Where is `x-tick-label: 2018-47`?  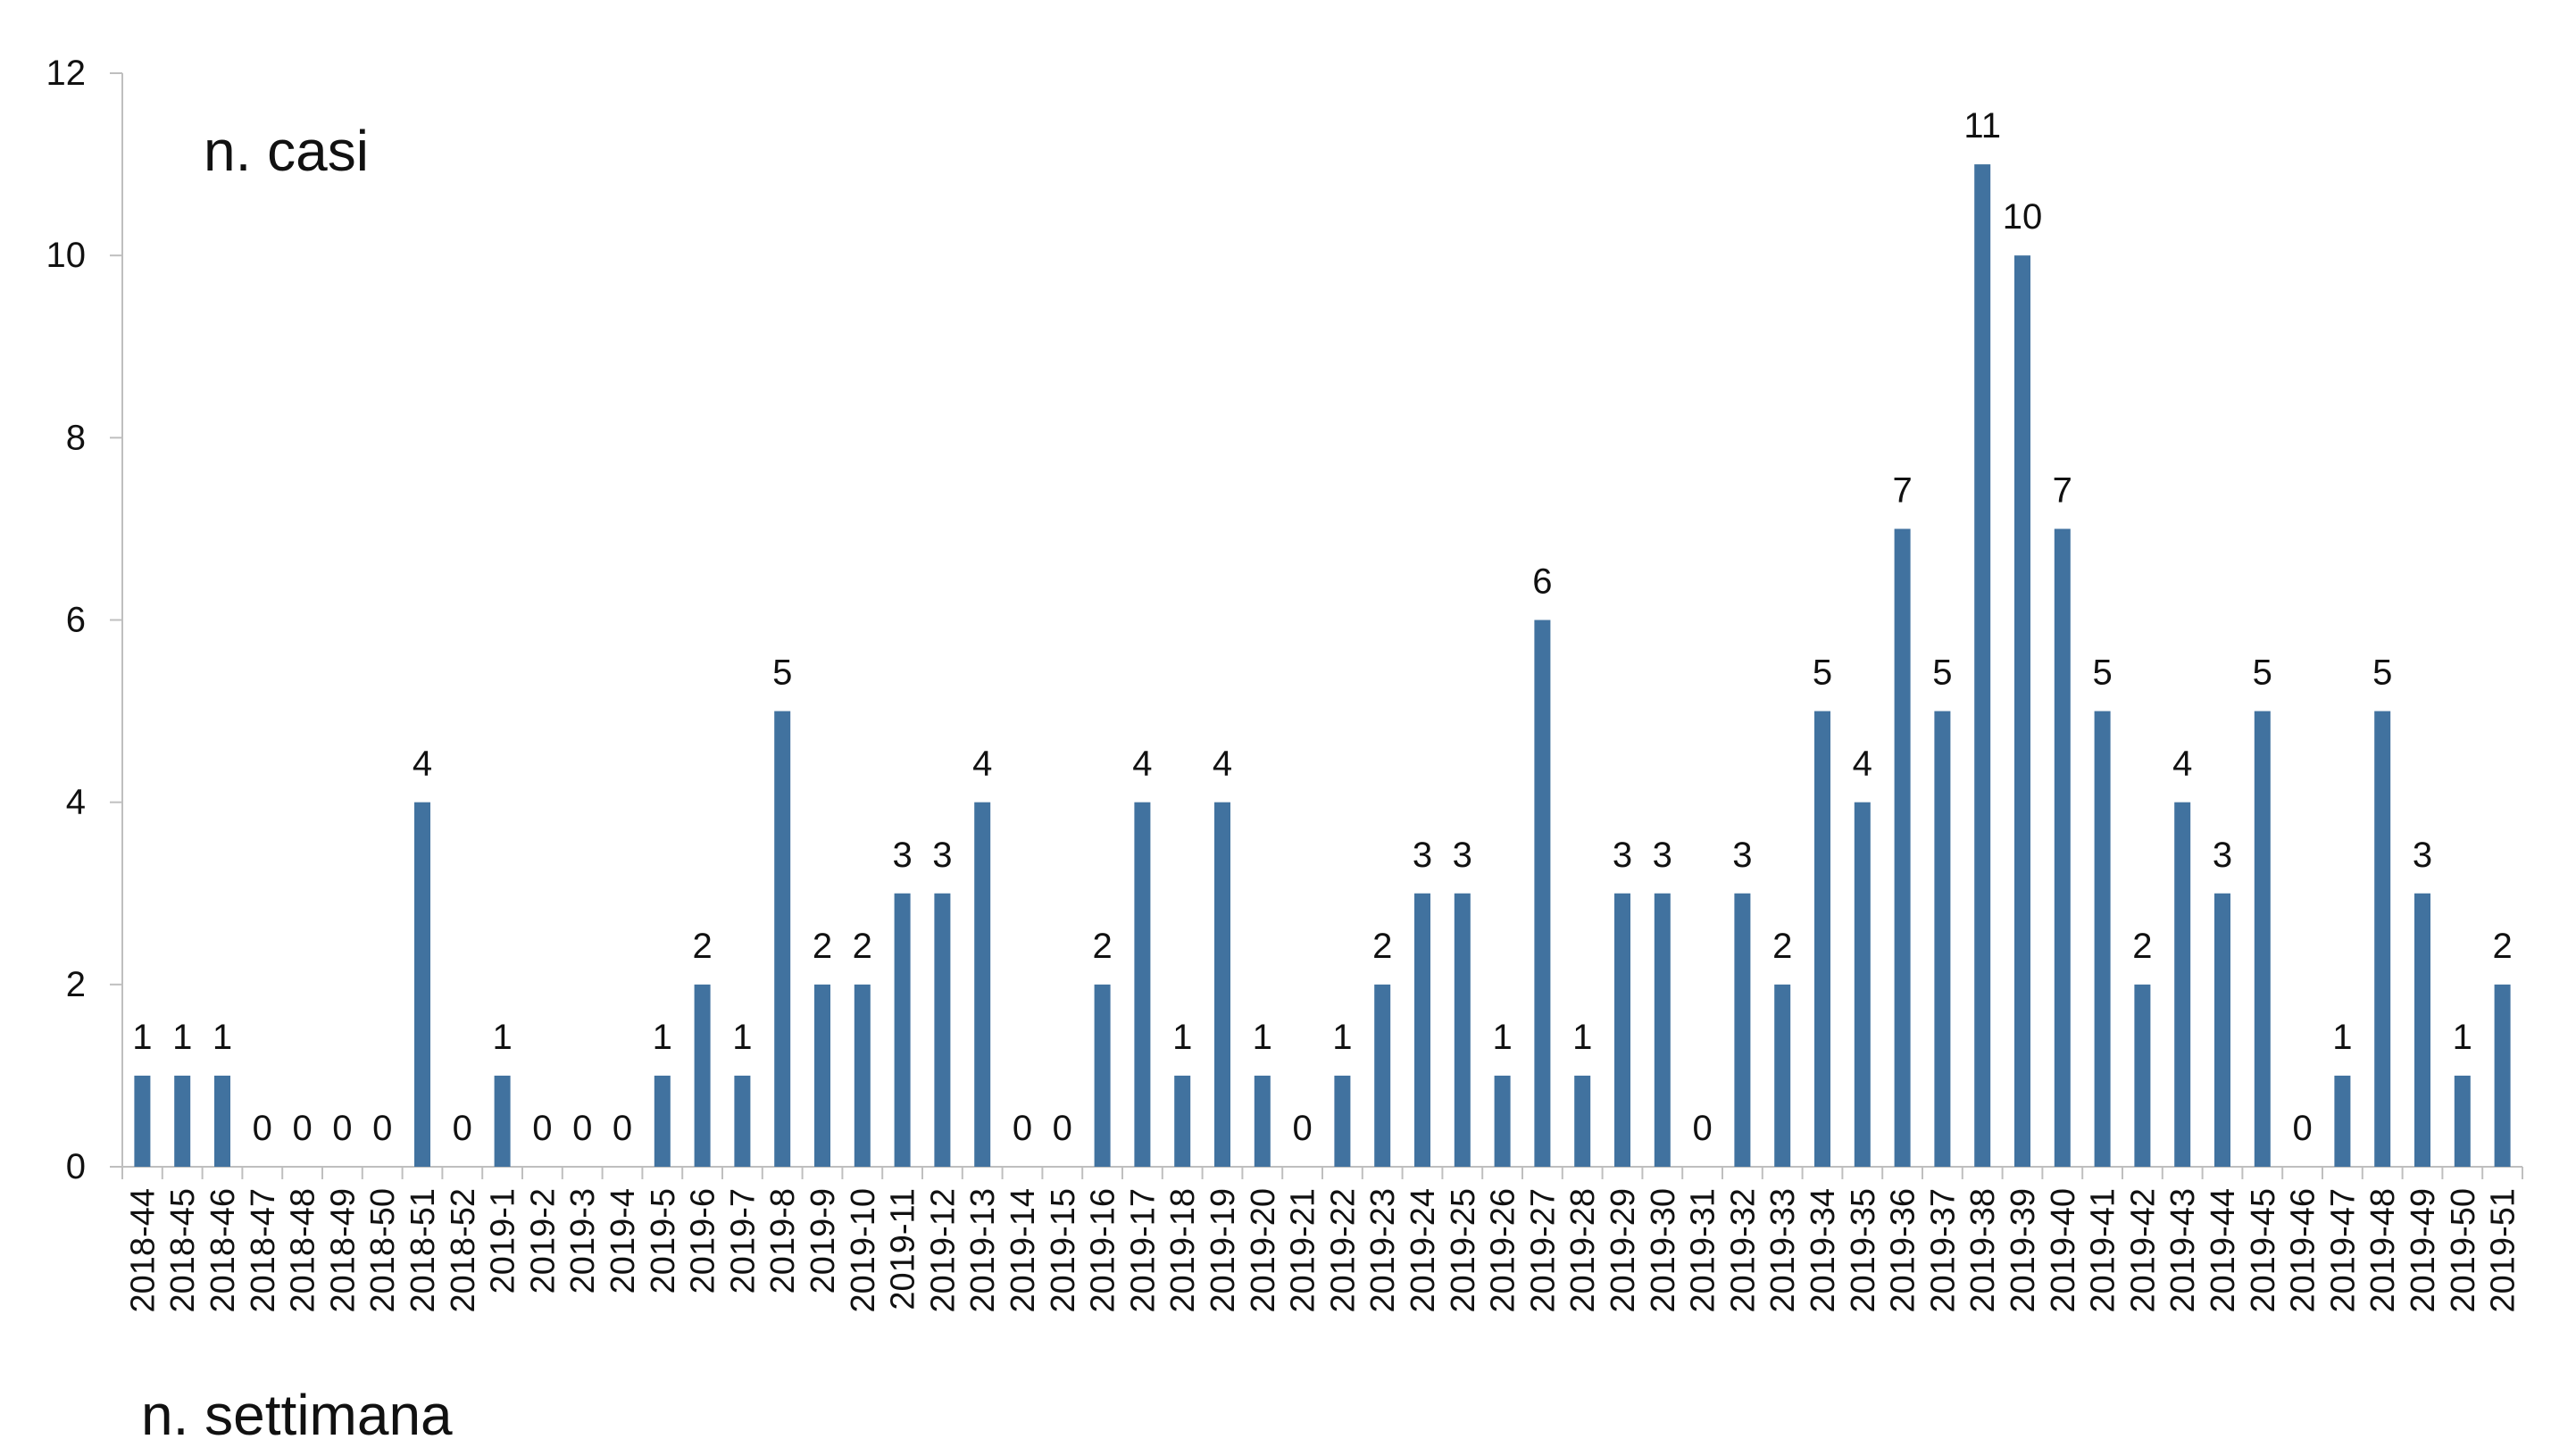
x-tick-label: 2018-47 is located at coordinates (263, 1250).